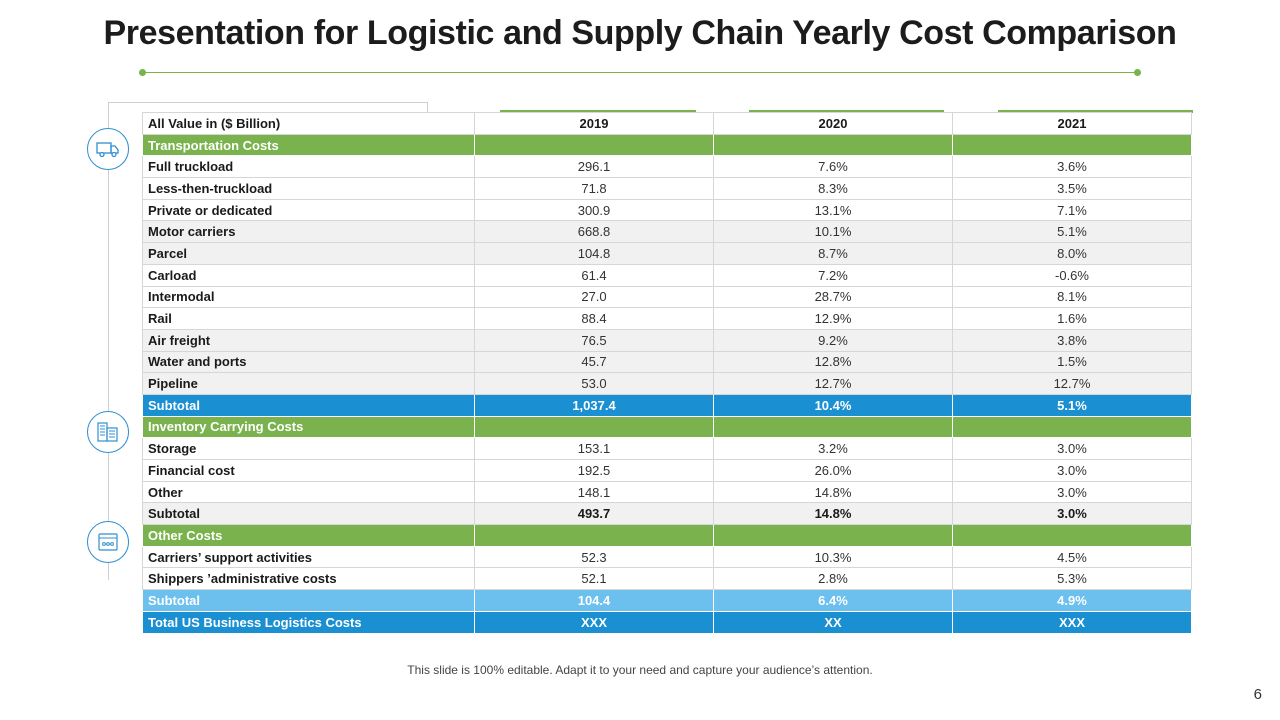  What do you see at coordinates (594, 600) in the screenshot?
I see `value-2019: 104.4` at bounding box center [594, 600].